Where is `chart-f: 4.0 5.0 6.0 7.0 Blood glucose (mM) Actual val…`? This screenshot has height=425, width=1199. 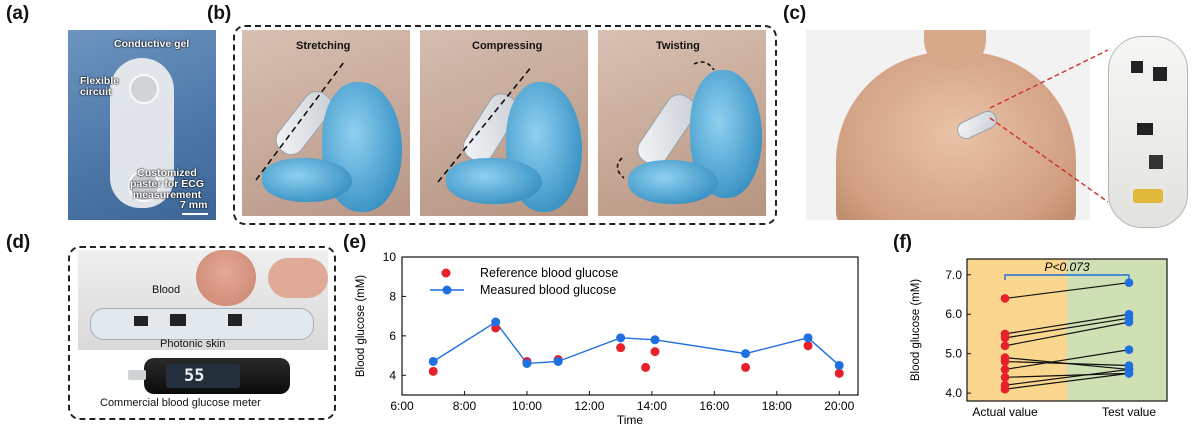 chart-f: 4.0 5.0 6.0 7.0 Blood glucose (mM) Actual val… is located at coordinates (1039, 338).